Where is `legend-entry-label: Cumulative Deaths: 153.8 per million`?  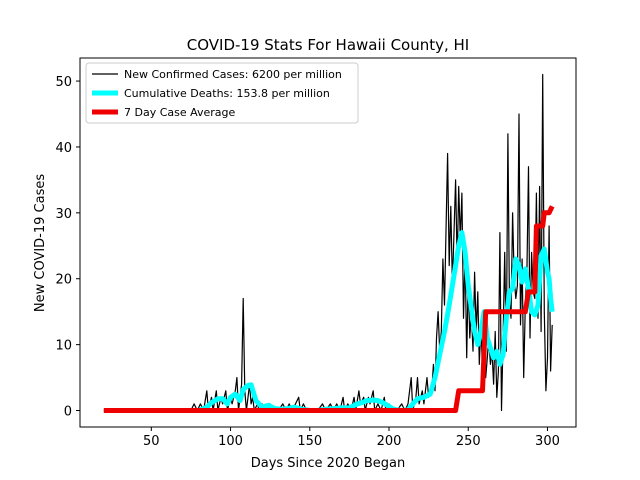 legend-entry-label: Cumulative Deaths: 153.8 per million is located at coordinates (227, 93).